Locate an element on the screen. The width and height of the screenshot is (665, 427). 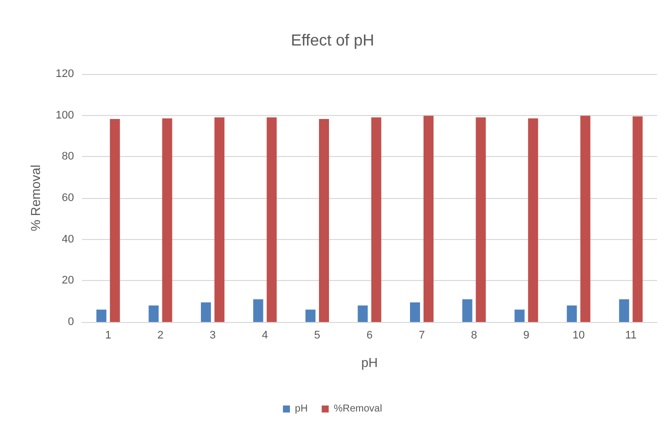
x-tick-label: 2 is located at coordinates (160, 336).